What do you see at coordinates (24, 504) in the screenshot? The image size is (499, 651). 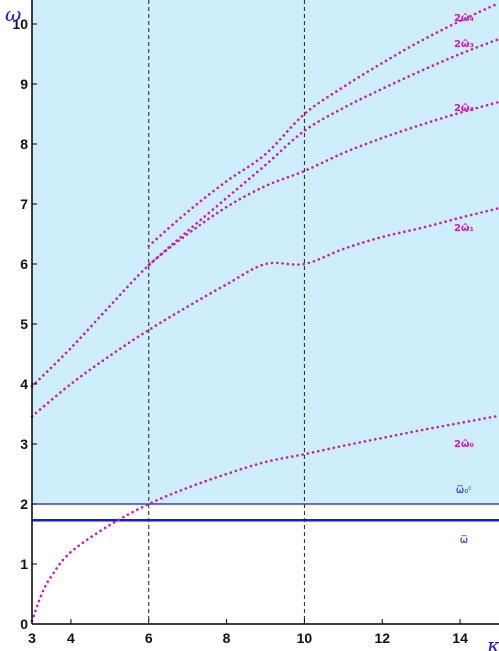 I see `y-tick-label: 2` at bounding box center [24, 504].